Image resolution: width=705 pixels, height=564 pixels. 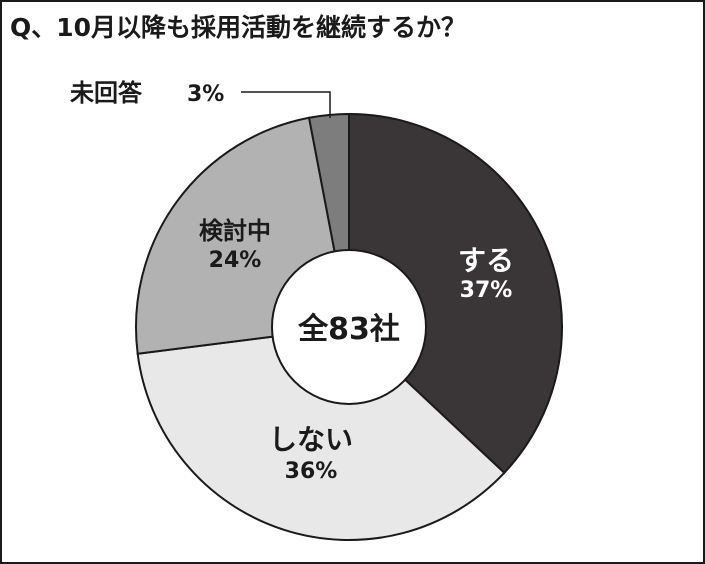 What do you see at coordinates (235, 231) in the screenshot?
I see `slice-label-kentouchuu: 検討中` at bounding box center [235, 231].